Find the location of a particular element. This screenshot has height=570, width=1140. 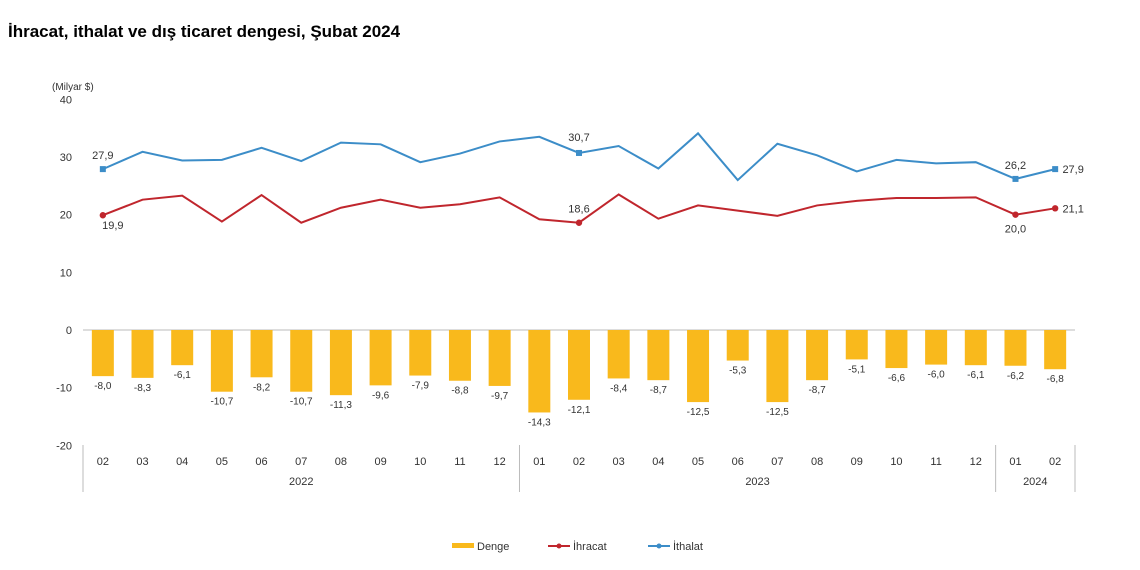

legend-label: İthalat is located at coordinates (688, 546).